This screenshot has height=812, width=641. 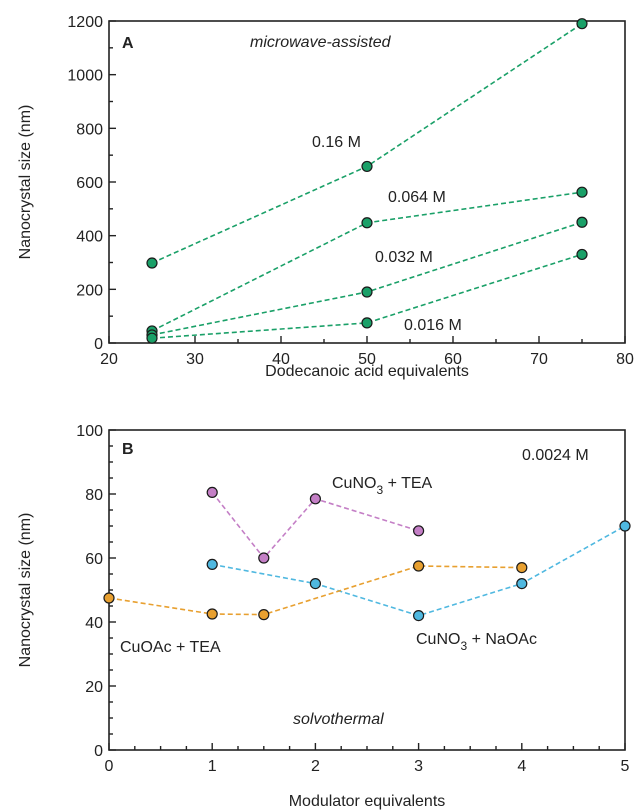 What do you see at coordinates (555, 455) in the screenshot?
I see `panel-b-concentration: 0.0024 M` at bounding box center [555, 455].